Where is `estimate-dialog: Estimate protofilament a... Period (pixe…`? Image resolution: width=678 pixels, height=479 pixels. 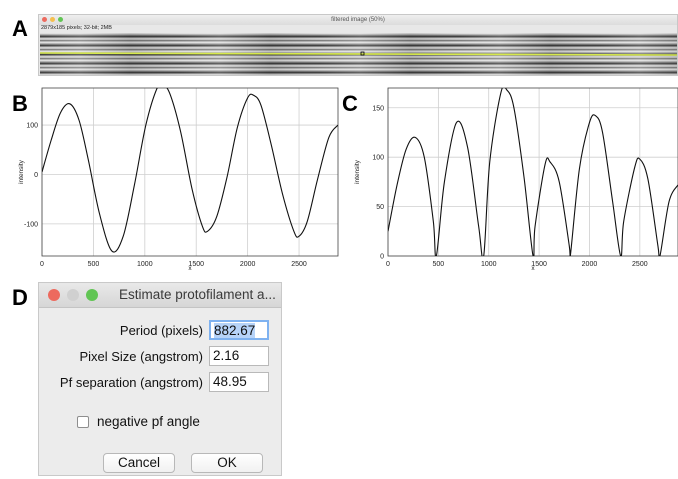
estimate-dialog: Estimate protofilament a... Period (pixe… is located at coordinates (160, 379).